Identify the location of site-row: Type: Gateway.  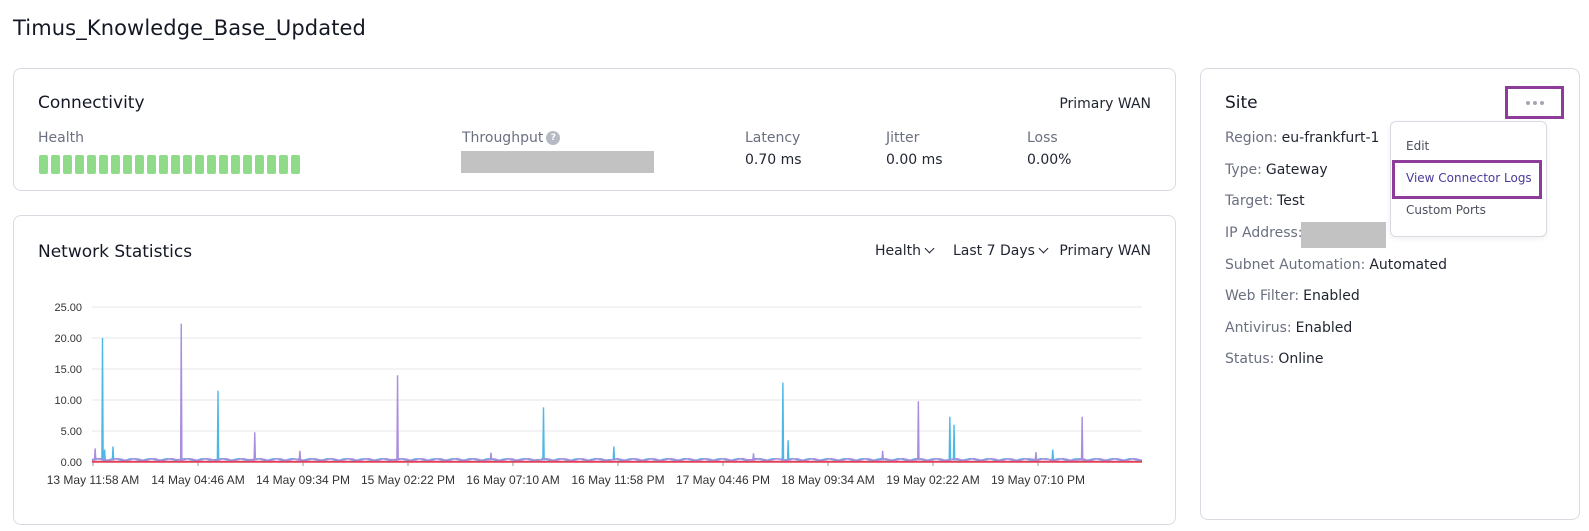
(1276, 170).